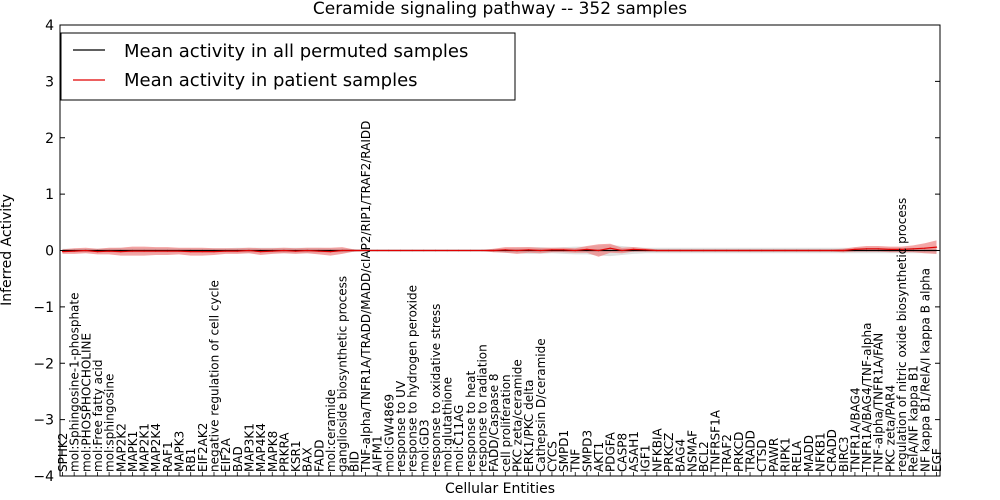  What do you see at coordinates (43, 364) in the screenshot?
I see `y-tick-label: −2` at bounding box center [43, 364].